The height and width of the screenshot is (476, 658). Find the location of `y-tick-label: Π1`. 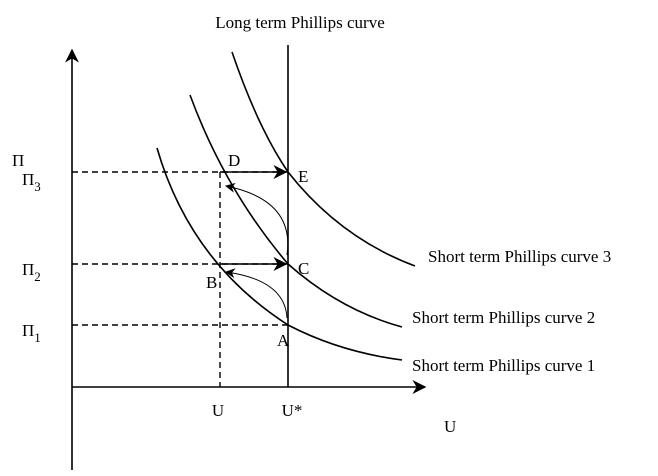

y-tick-label: Π1 is located at coordinates (31, 333).